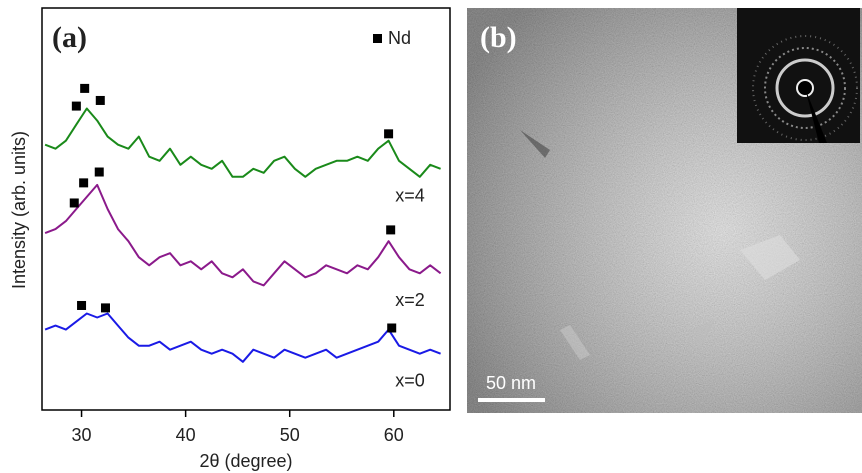  Describe the element at coordinates (410, 300) in the screenshot. I see `series-label: x=2` at that location.